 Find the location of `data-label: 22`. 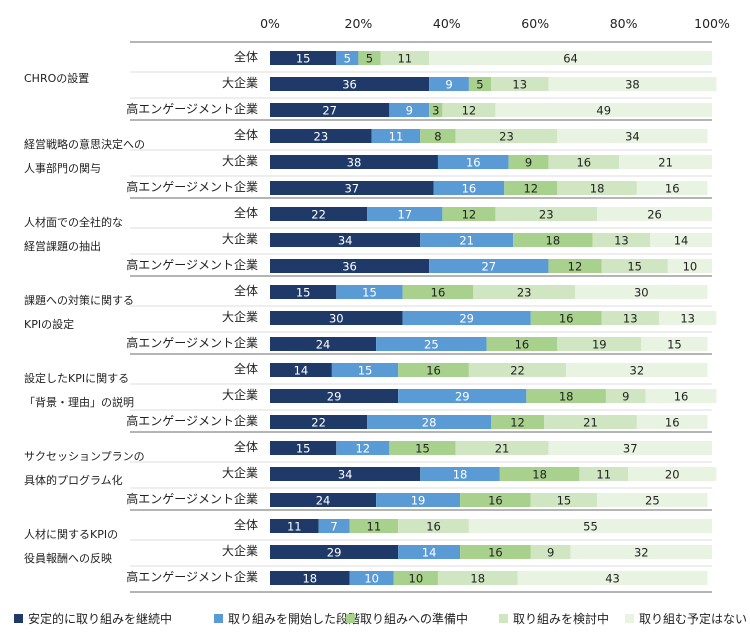

data-label: 22 is located at coordinates (318, 423).